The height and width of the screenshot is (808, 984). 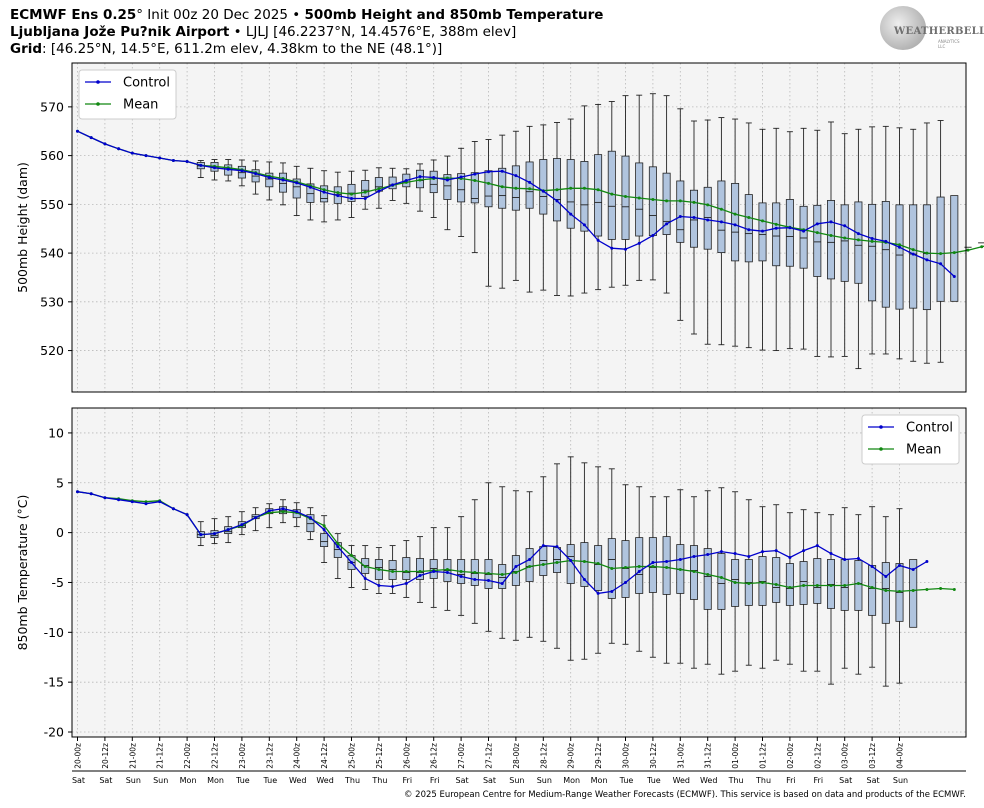 What do you see at coordinates (120, 32) in the screenshot?
I see `station-name: Ljubljana Jože Pu?nik Airport` at bounding box center [120, 32].